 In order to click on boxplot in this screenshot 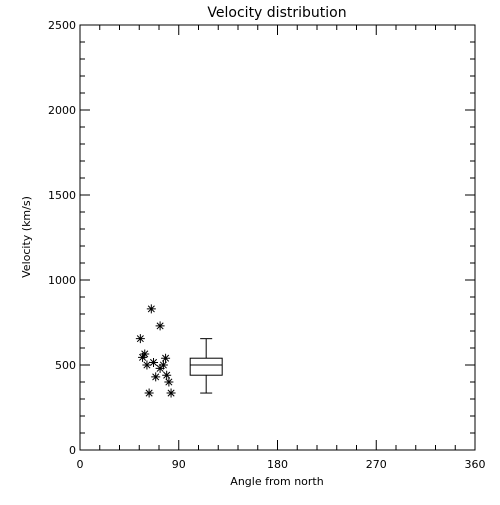, I will do `click(206, 366)`.